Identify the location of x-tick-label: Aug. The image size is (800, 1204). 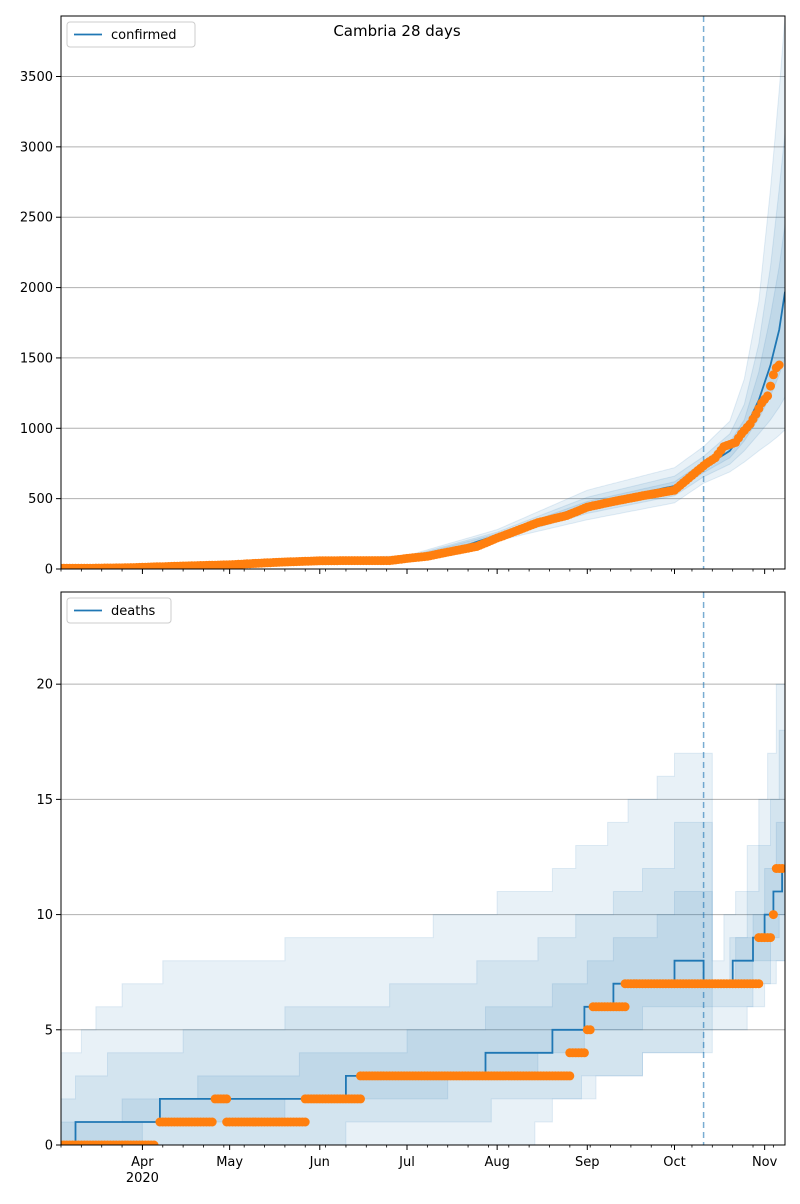
(496, 1162).